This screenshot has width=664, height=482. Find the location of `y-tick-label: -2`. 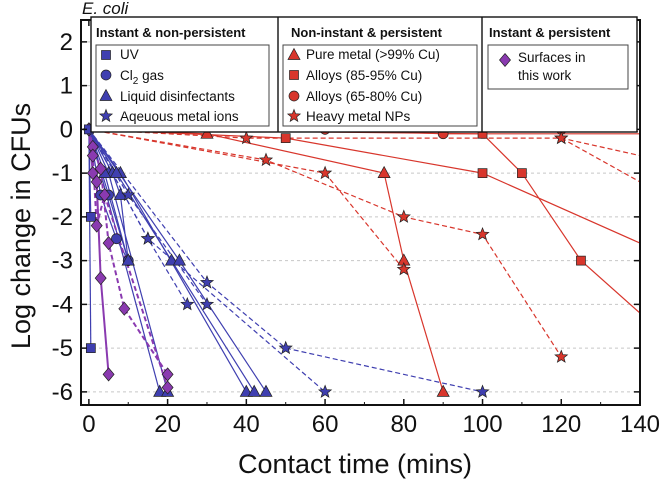

y-tick-label: -2 is located at coordinates (62, 217).